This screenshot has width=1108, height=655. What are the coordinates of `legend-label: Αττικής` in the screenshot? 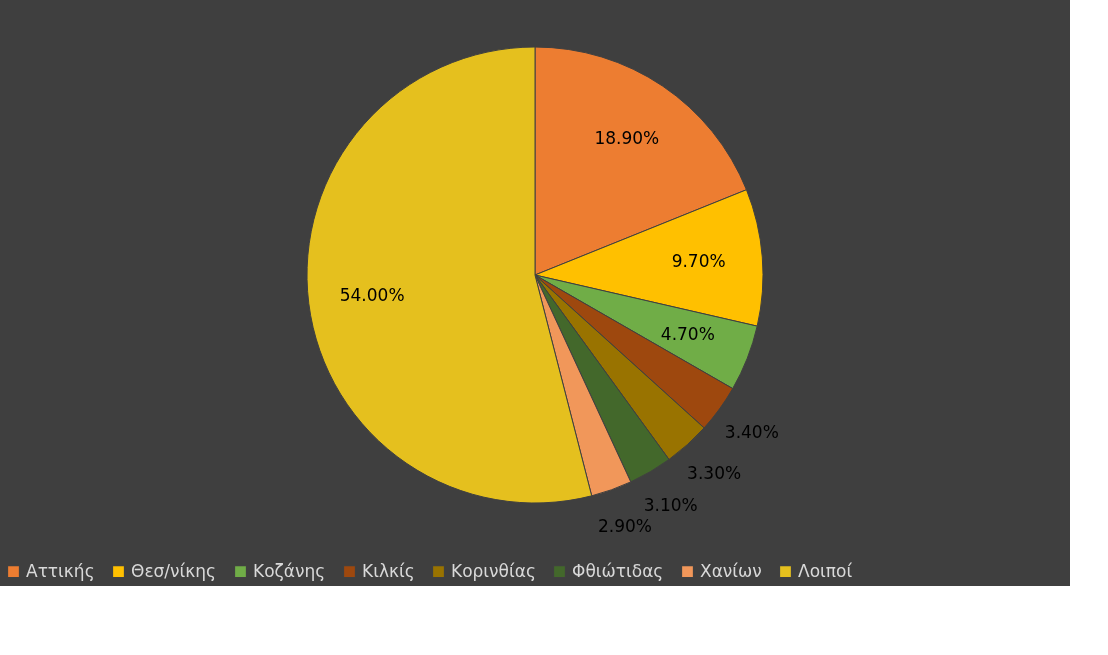 It's located at (60, 570).